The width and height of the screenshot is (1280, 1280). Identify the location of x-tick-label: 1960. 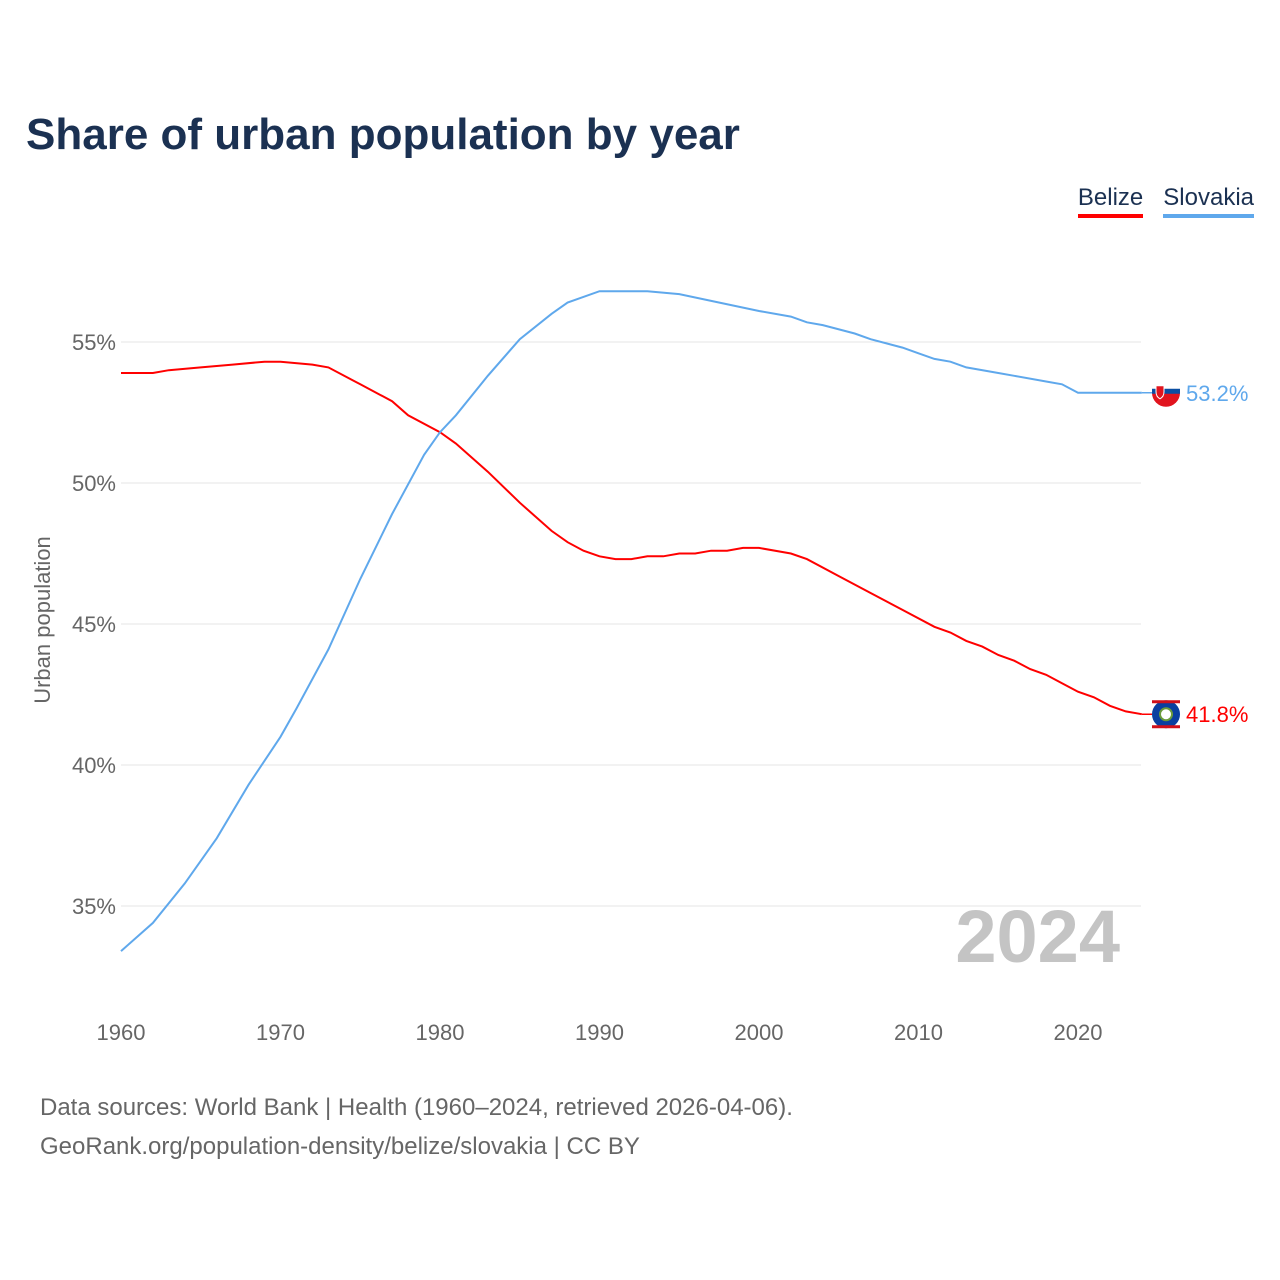
(121, 1032).